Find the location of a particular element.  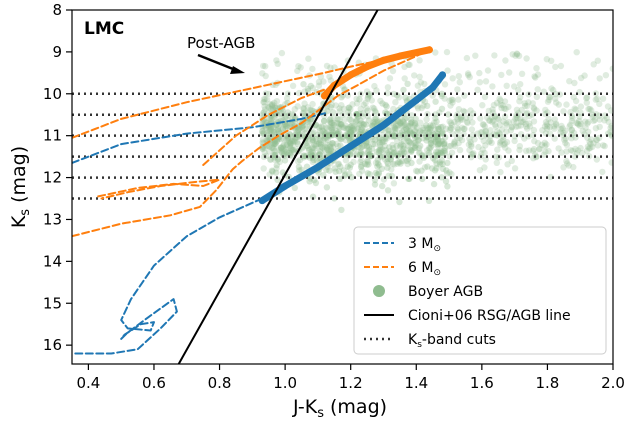

track-point is located at coordinates (262, 201).